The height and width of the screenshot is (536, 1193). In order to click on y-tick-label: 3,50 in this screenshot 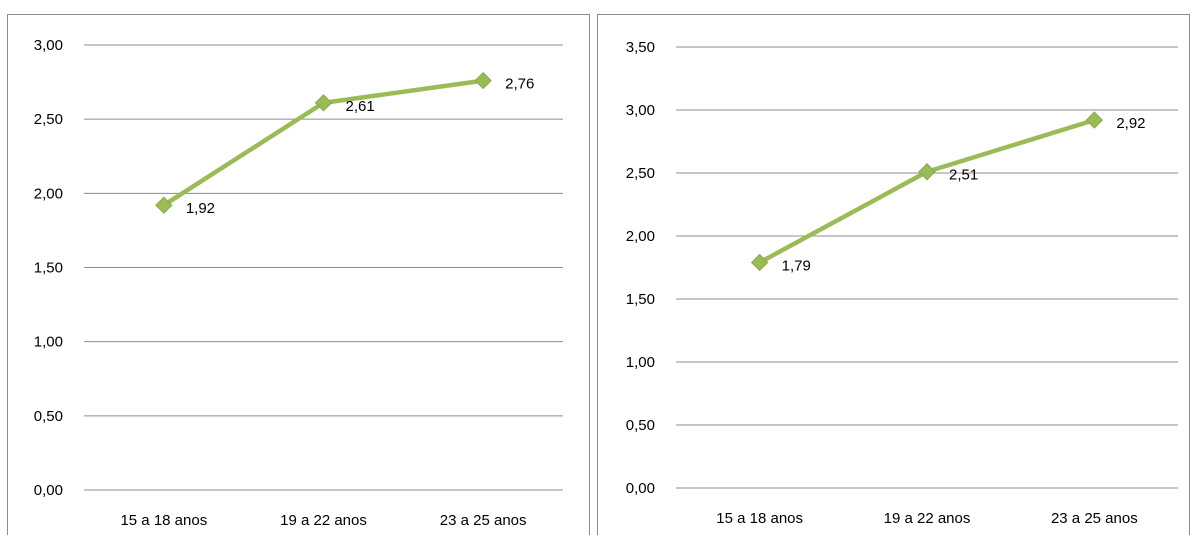, I will do `click(640, 47)`.